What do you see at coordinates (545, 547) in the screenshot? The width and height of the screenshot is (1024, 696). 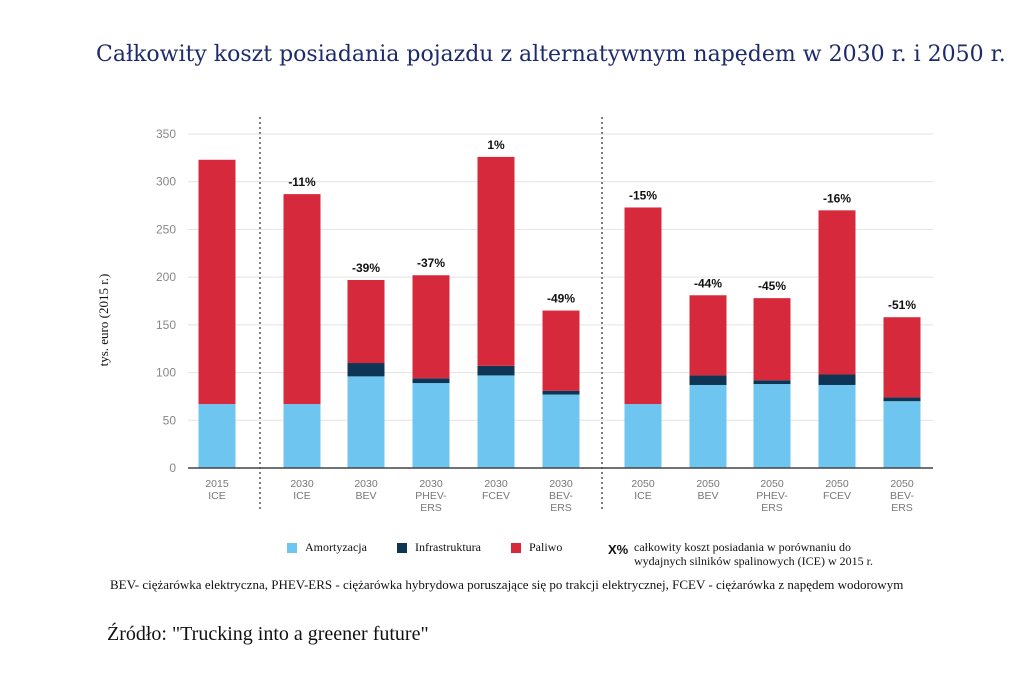 I see `legend-label: Paliwo` at bounding box center [545, 547].